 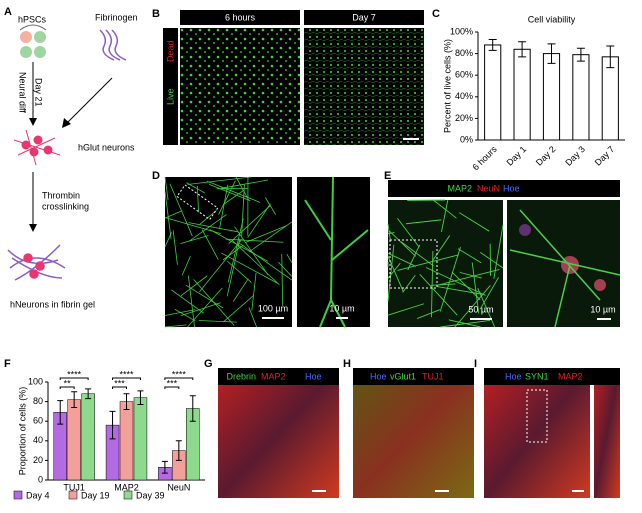 What do you see at coordinates (570, 376) in the screenshot?
I see `stain-label: MAP2` at bounding box center [570, 376].